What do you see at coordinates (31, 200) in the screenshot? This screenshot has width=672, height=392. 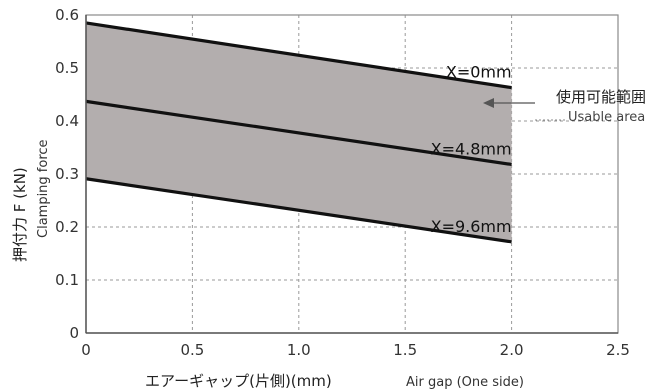 I see `y-axis-title: 押付力 F (kN) Clamping force` at bounding box center [31, 200].